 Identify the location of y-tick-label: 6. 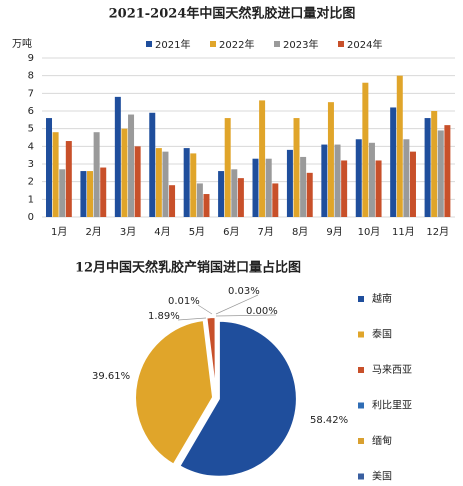
(31, 111).